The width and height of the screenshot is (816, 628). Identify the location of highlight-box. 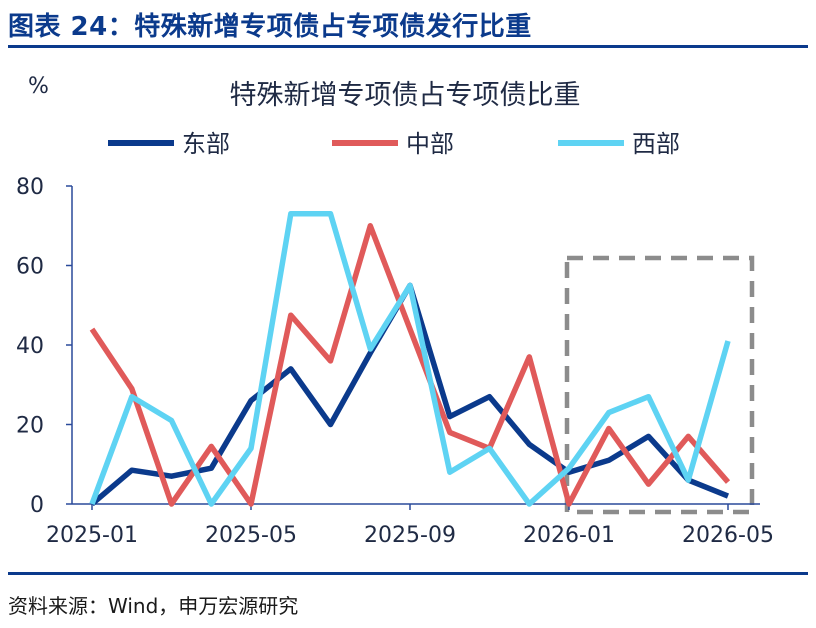
(659, 385).